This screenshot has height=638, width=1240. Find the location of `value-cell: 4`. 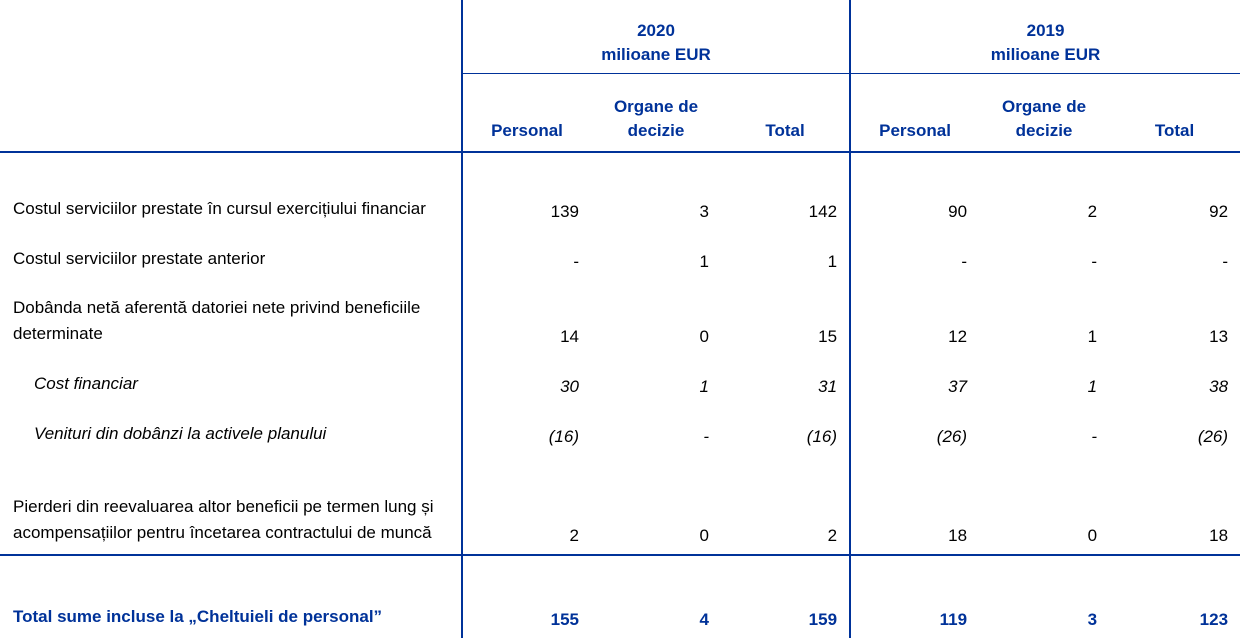

value-cell: 4 is located at coordinates (656, 596).